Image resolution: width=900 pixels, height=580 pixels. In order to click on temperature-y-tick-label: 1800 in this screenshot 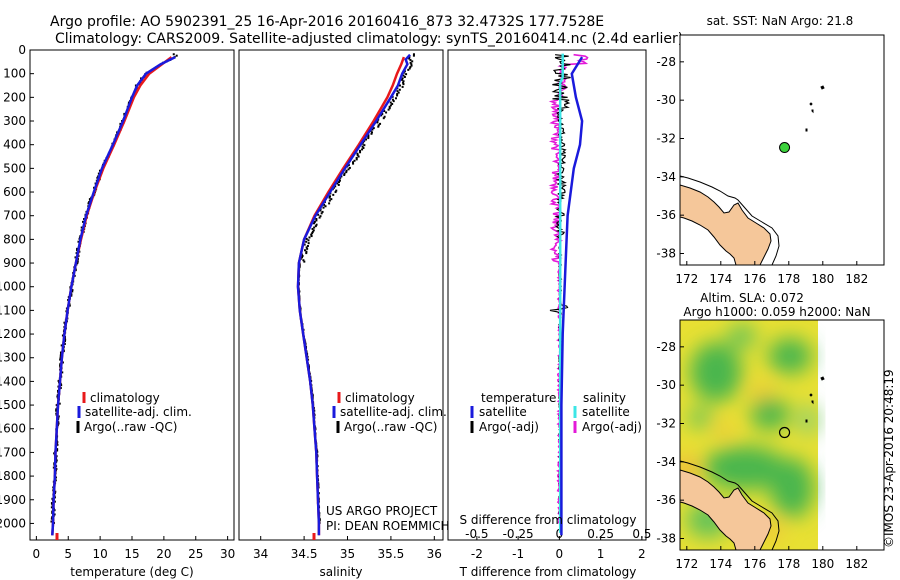, I will do `click(13, 476)`.